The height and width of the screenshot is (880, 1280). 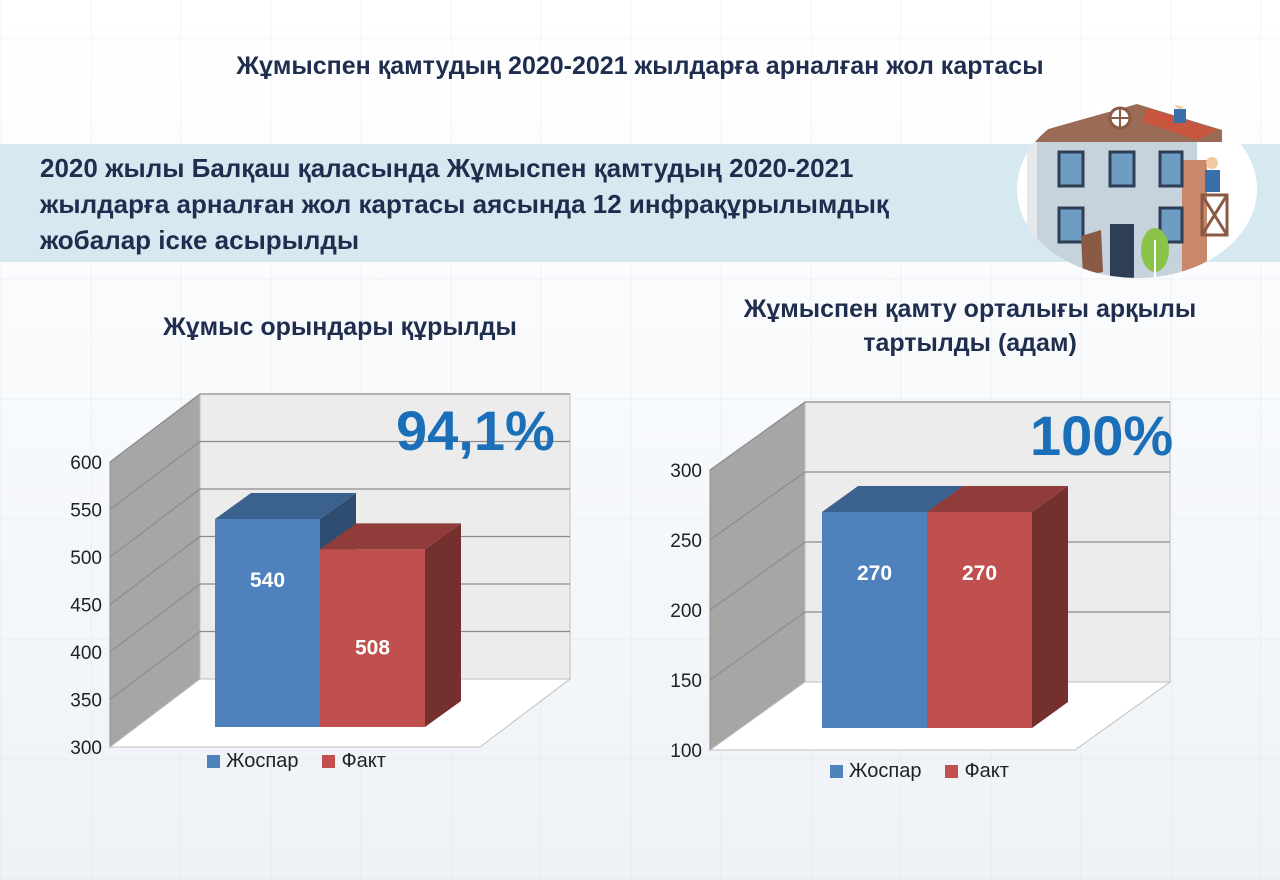 What do you see at coordinates (86, 606) in the screenshot?
I see `y-tick-label: 450` at bounding box center [86, 606].